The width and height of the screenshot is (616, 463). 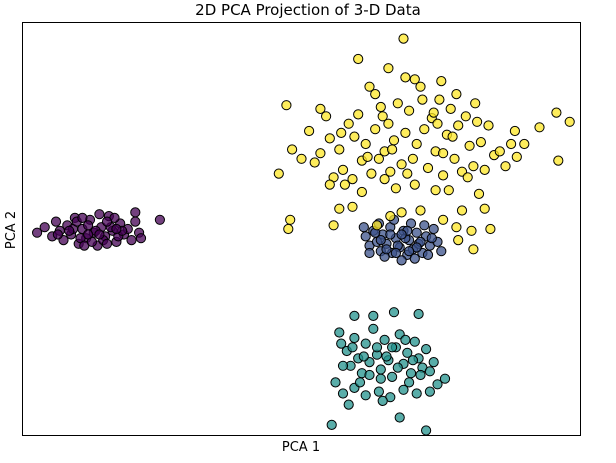 I want to click on x-axis-label: PCA 1, so click(x=301, y=447).